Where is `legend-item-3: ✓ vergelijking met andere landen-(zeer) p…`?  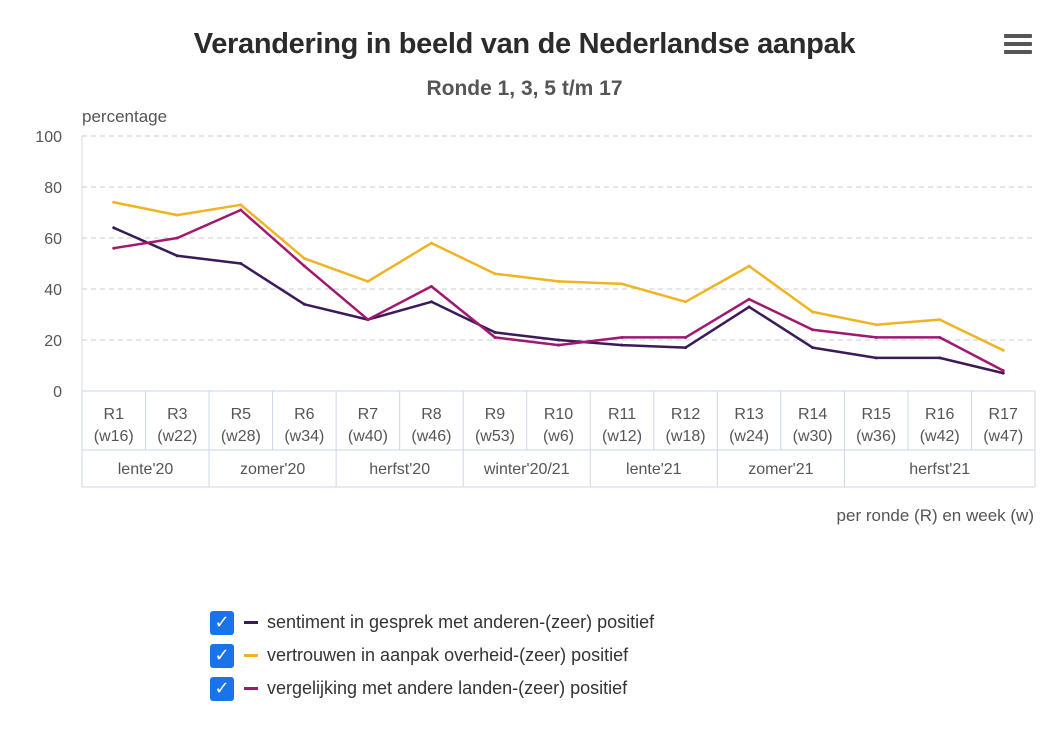
legend-item-3: ✓ vergelijking met andere landen-(zeer) p… is located at coordinates (432, 688).